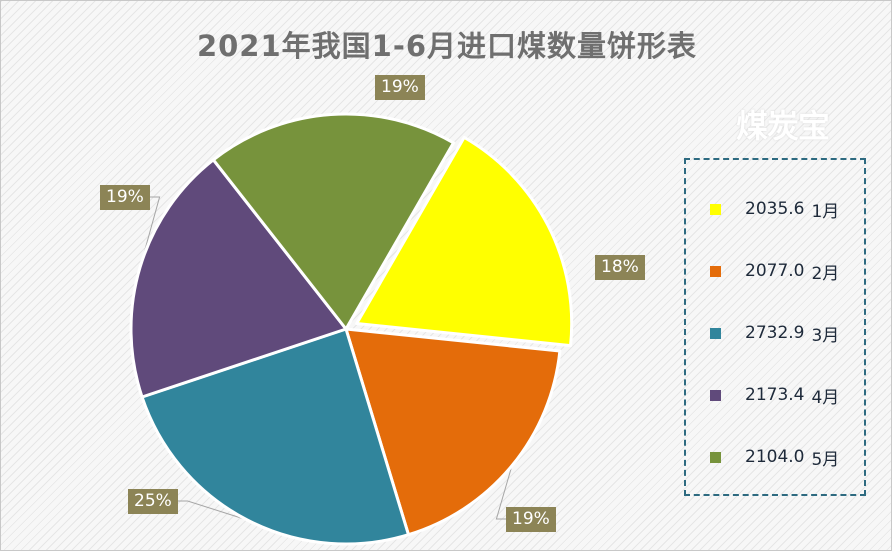  Describe the element at coordinates (531, 519) in the screenshot. I see `percent-label-2: 19%` at that location.